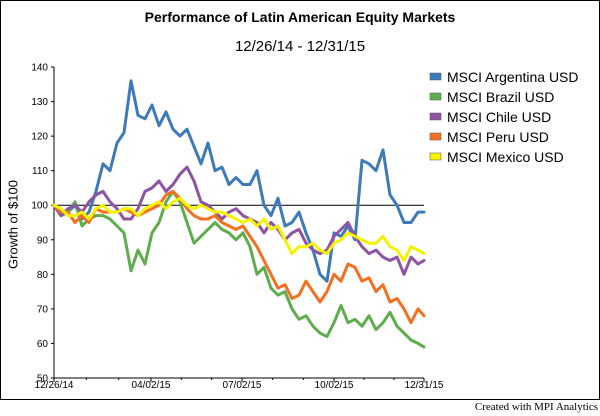  I want to click on y-tick-label: 80, so click(43, 275).